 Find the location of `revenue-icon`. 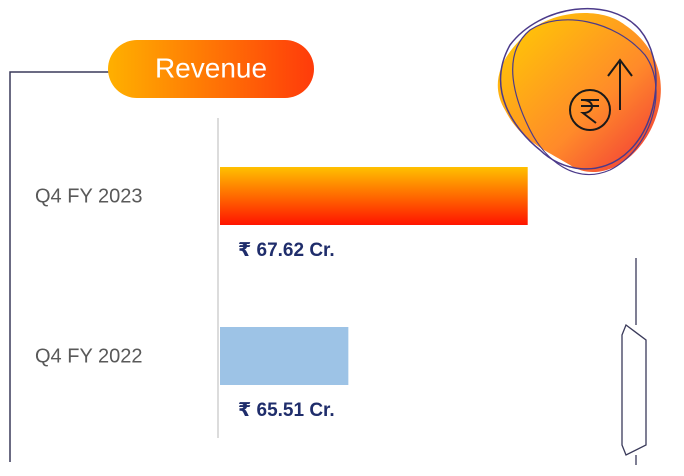

revenue-icon is located at coordinates (579, 91).